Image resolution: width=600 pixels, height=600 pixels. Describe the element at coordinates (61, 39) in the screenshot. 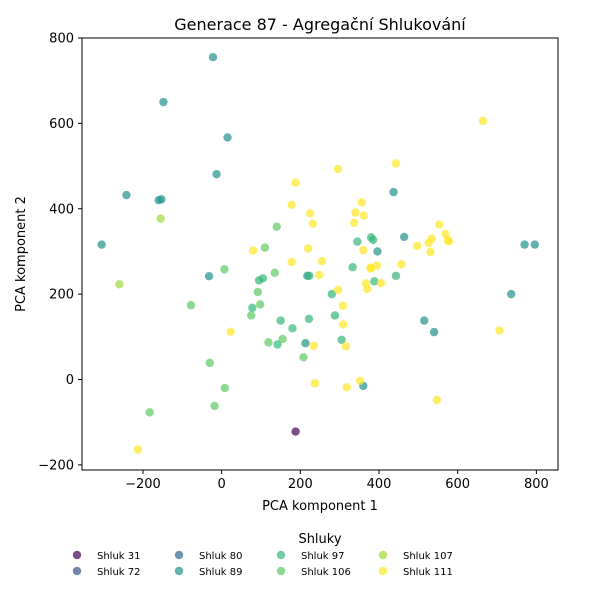

I see `y-tick-label: 800` at that location.